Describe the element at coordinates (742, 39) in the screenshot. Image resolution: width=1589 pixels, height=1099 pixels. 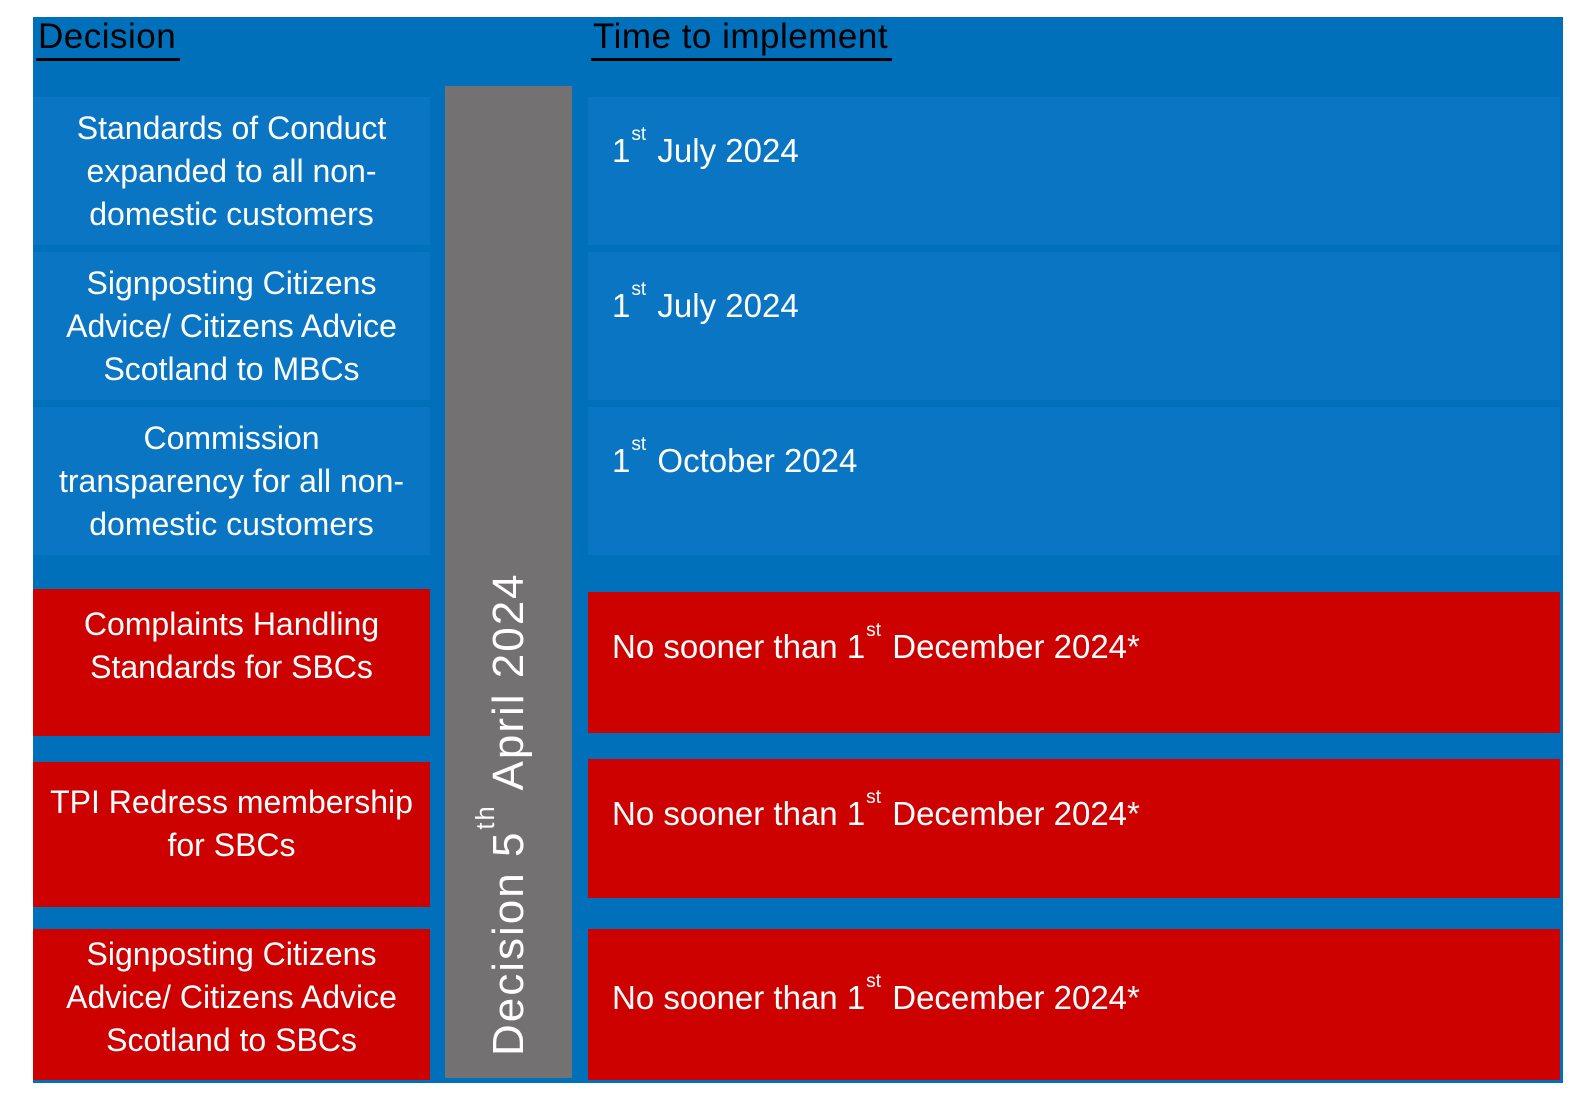
I see `time-column-header: Time to implement` at that location.